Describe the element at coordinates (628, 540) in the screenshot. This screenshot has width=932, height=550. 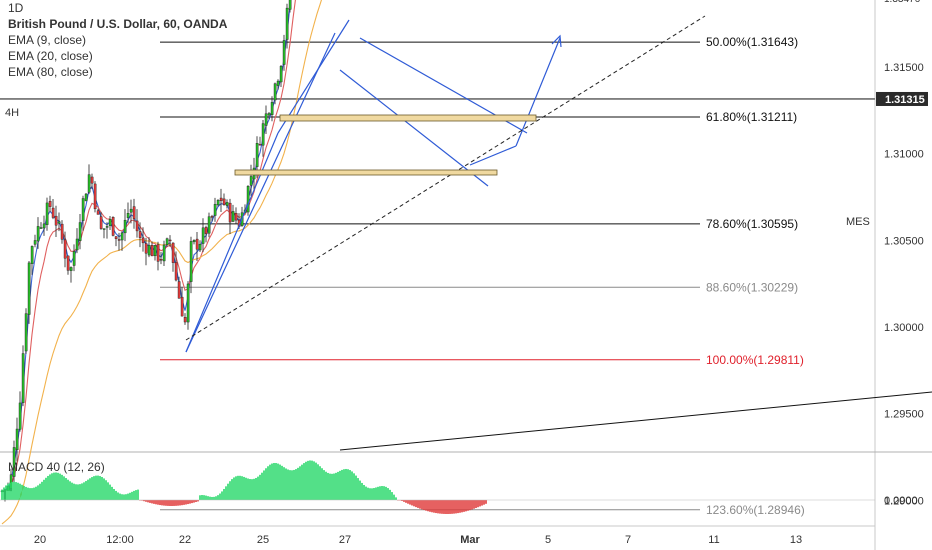
I see `time-tick-label: 7` at that location.